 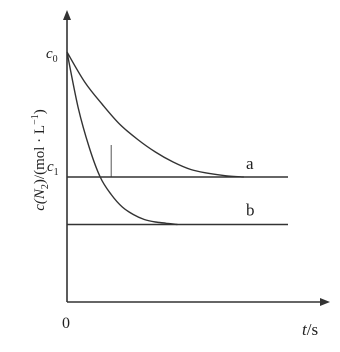 What do you see at coordinates (305, 329) in the screenshot?
I see `x-axis-label-var: t` at bounding box center [305, 329].